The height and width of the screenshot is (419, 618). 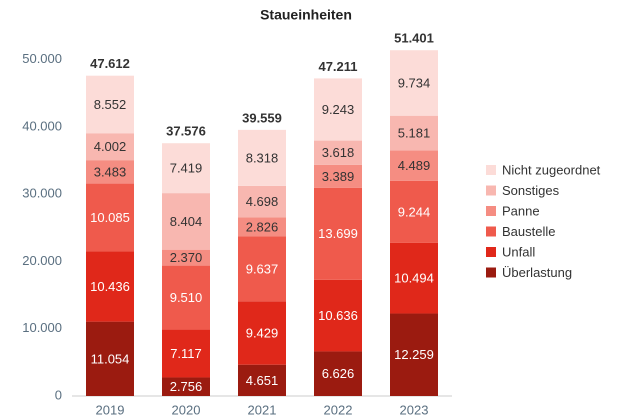 I want to click on segment-label: 7.117, so click(x=186, y=353).